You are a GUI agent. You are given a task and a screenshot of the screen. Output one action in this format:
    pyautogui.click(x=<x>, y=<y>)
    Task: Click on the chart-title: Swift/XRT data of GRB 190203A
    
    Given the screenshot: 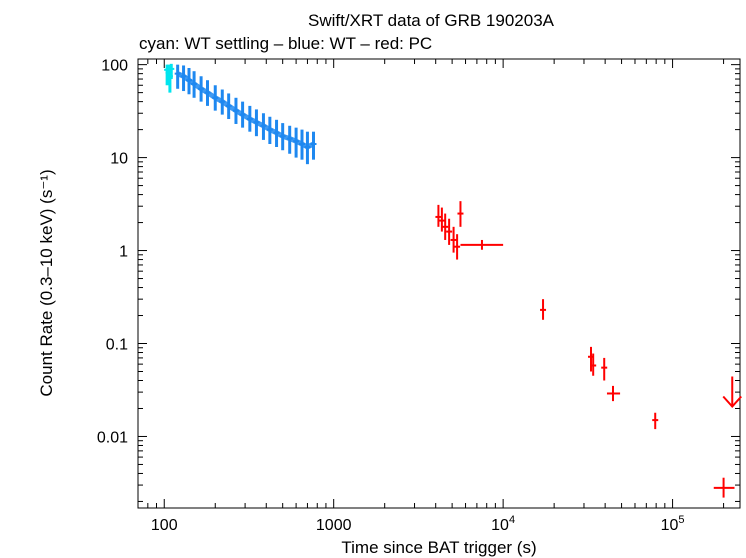 What is the action you would take?
    pyautogui.click(x=431, y=20)
    